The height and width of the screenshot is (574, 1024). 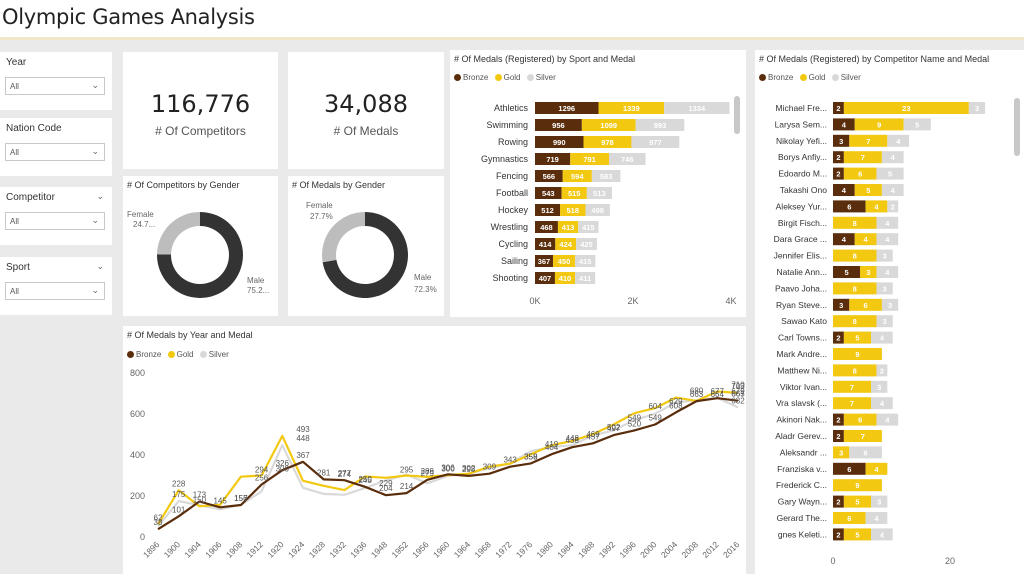 I want to click on slicer-nation-code: Nation Code All ⌄, so click(x=56, y=147).